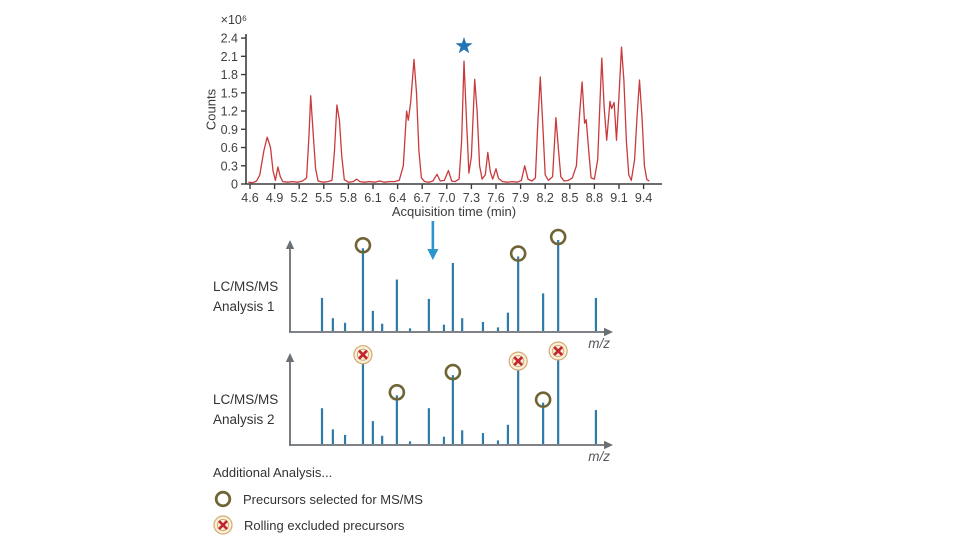  What do you see at coordinates (234, 185) in the screenshot?
I see `y-tick-label: 0` at bounding box center [234, 185].